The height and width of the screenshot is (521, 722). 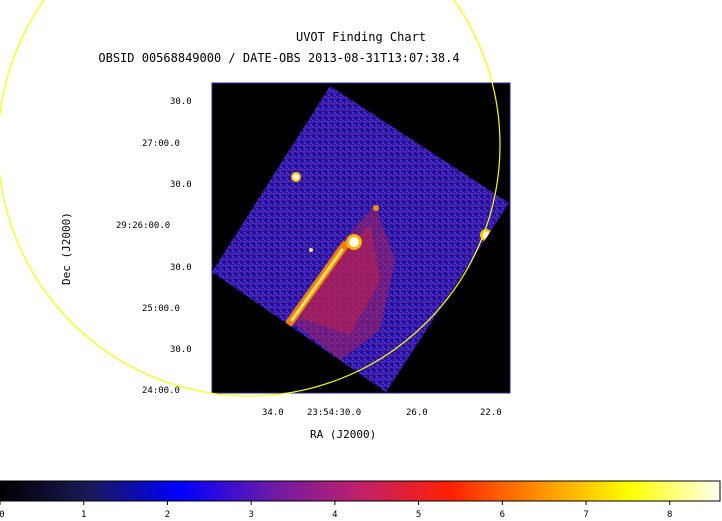 I want to click on y-tick: 29:26:00.0, so click(x=143, y=226).